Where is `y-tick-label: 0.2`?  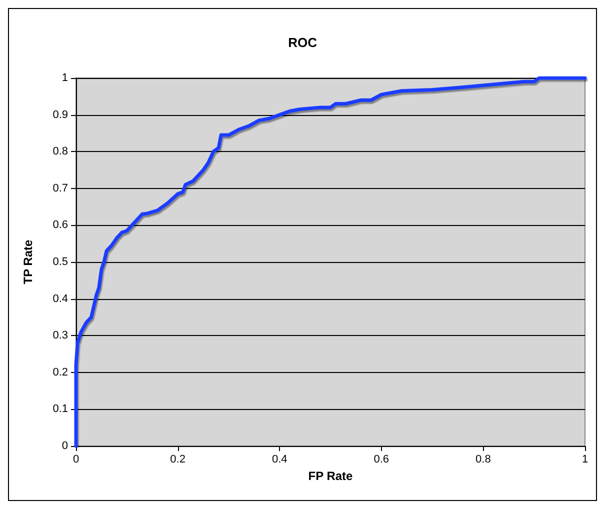 y-tick-label: 0.2 is located at coordinates (60, 372).